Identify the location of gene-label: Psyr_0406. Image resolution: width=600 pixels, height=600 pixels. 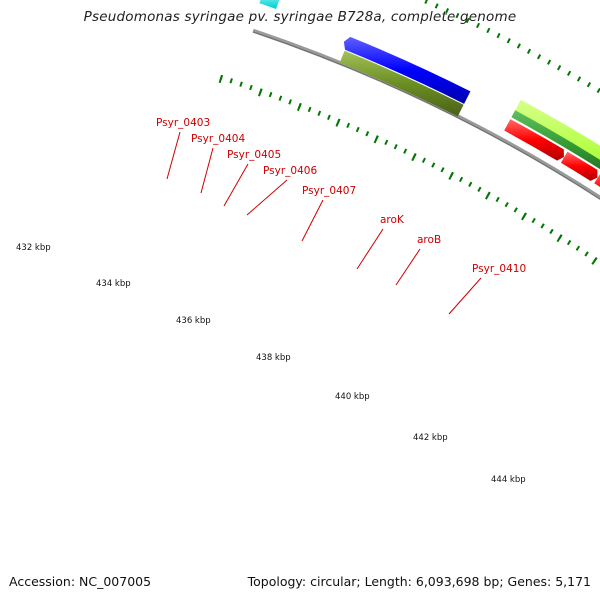
(290, 171).